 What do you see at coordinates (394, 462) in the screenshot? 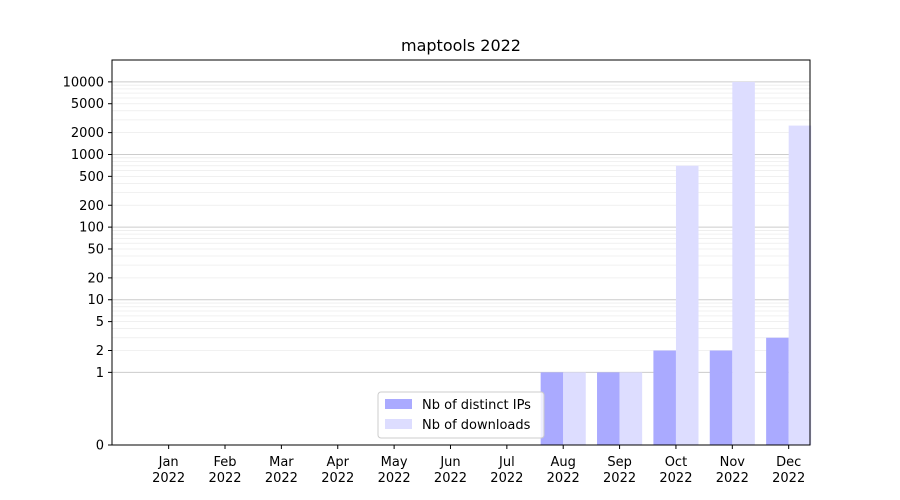
I see `x-tick-label-month: May` at bounding box center [394, 462].